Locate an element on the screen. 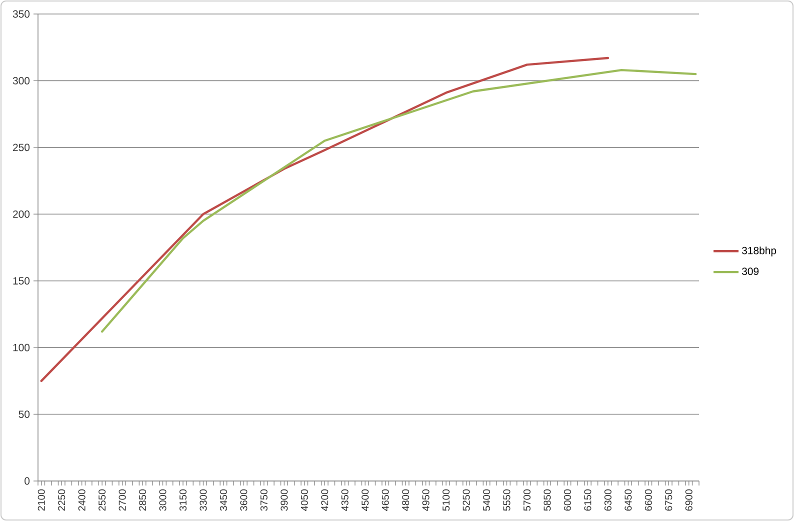 The height and width of the screenshot is (522, 800). x-tick-label: 4200 is located at coordinates (324, 500).